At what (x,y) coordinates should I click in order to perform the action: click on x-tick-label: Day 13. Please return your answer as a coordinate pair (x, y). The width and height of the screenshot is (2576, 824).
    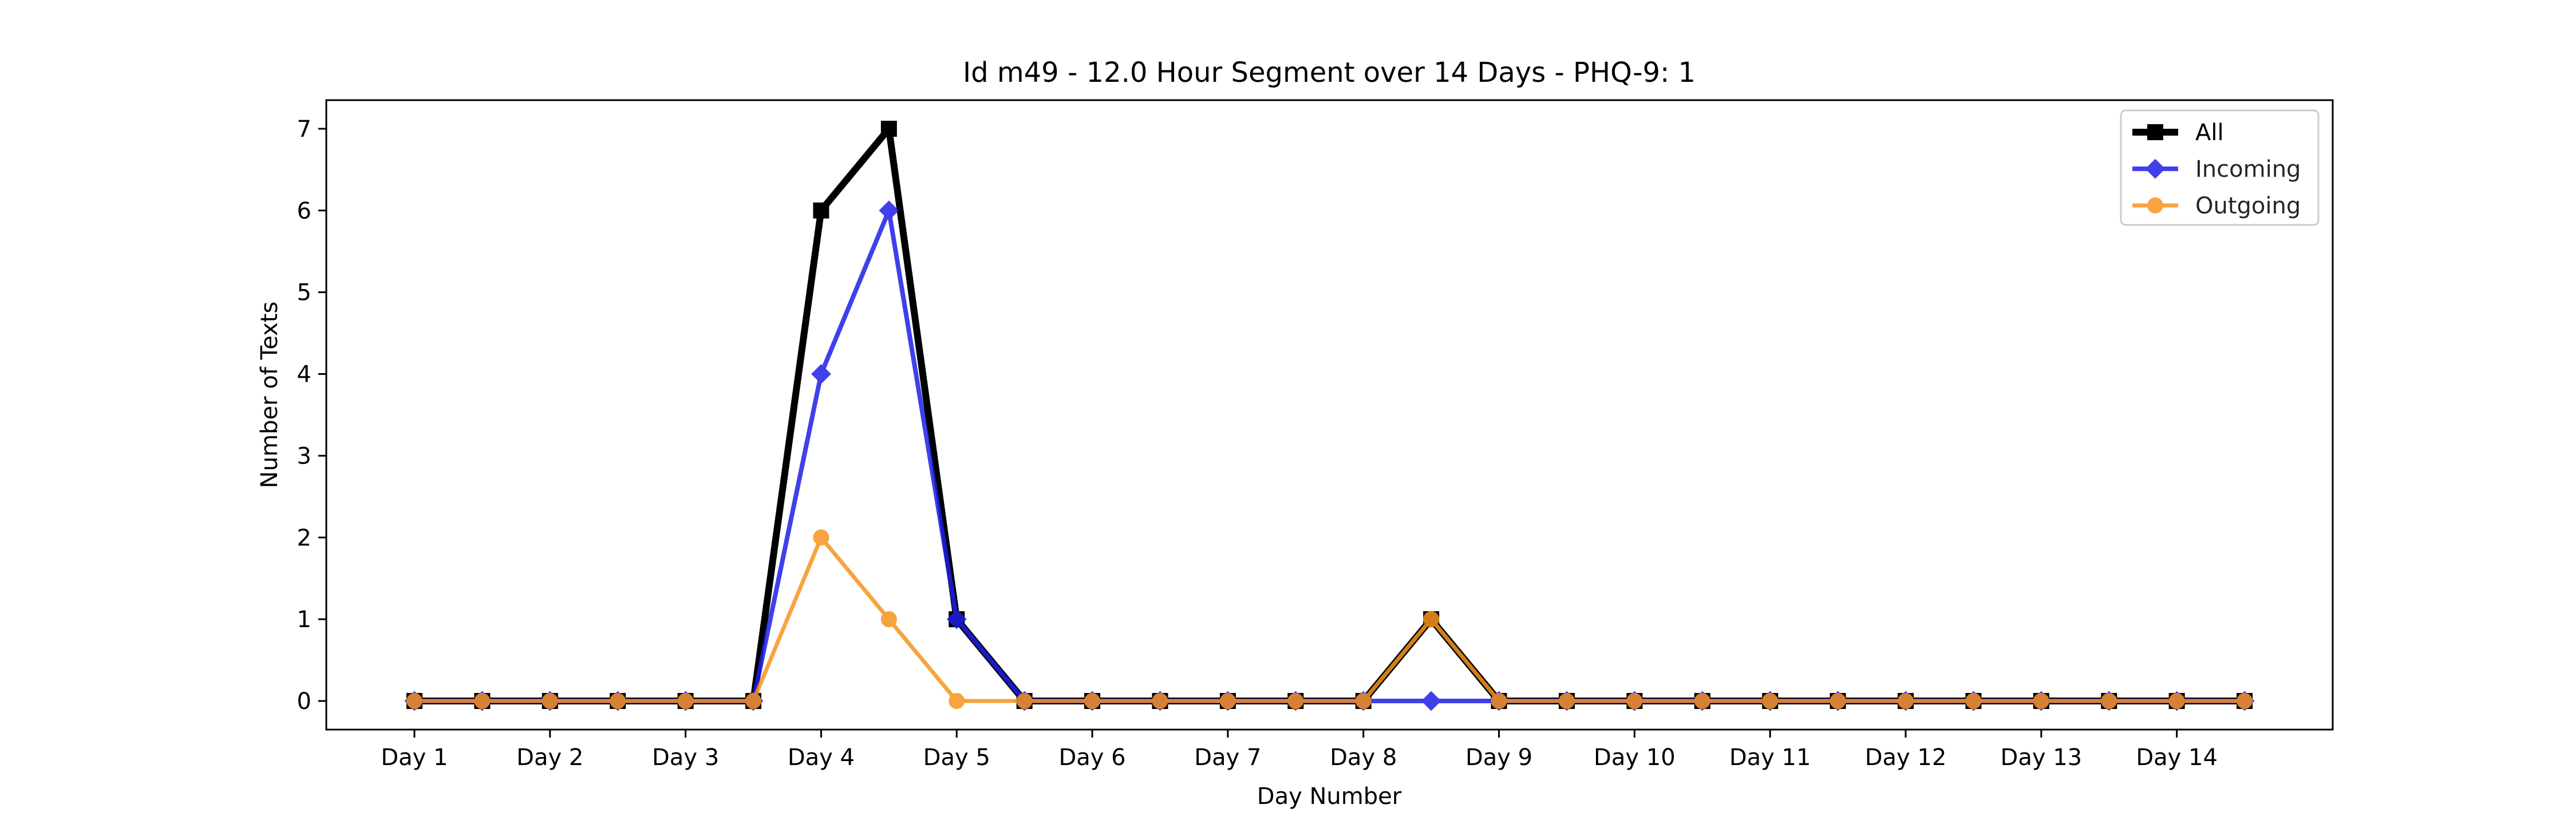
    Looking at the image, I should click on (2042, 757).